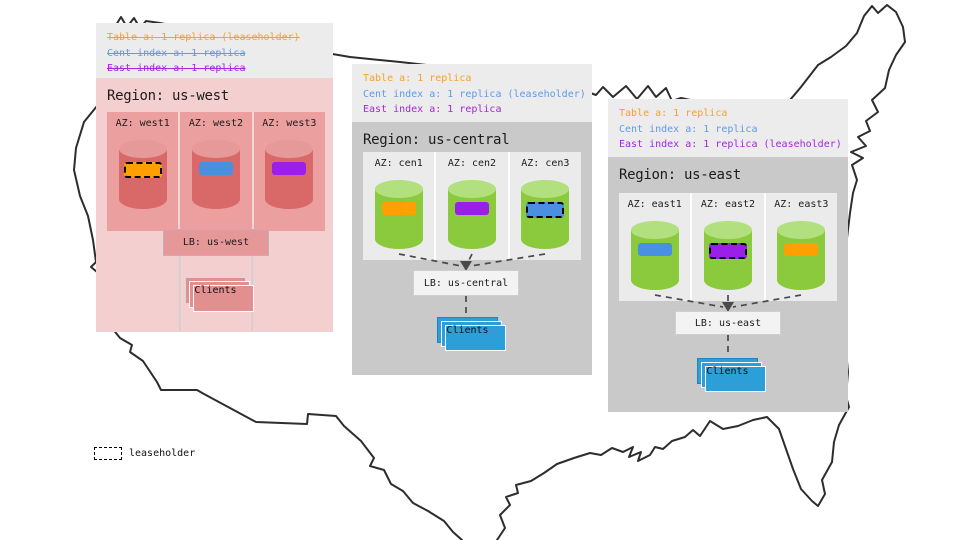 The height and width of the screenshot is (540, 960). I want to click on az-label: AZ: cen3, so click(545, 163).